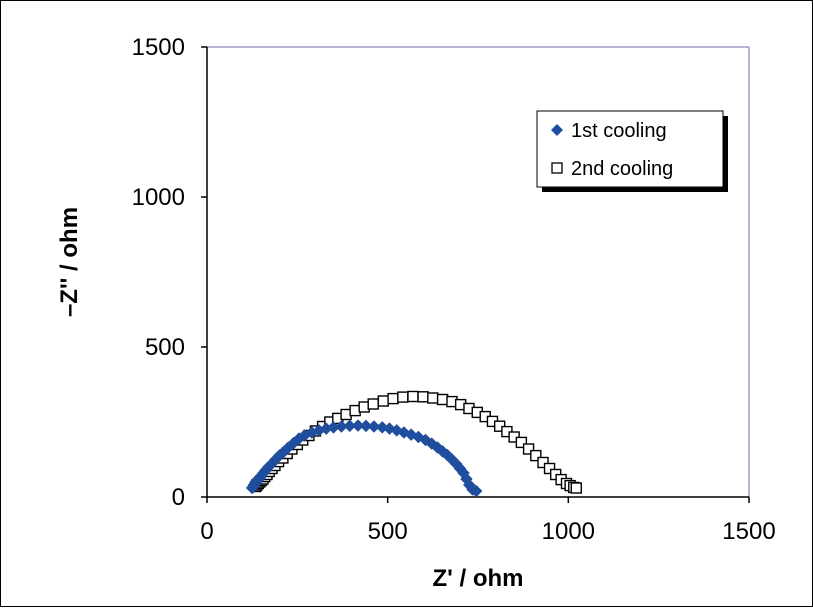  Describe the element at coordinates (619, 131) in the screenshot. I see `legend-label-1: 1st cooling` at that location.